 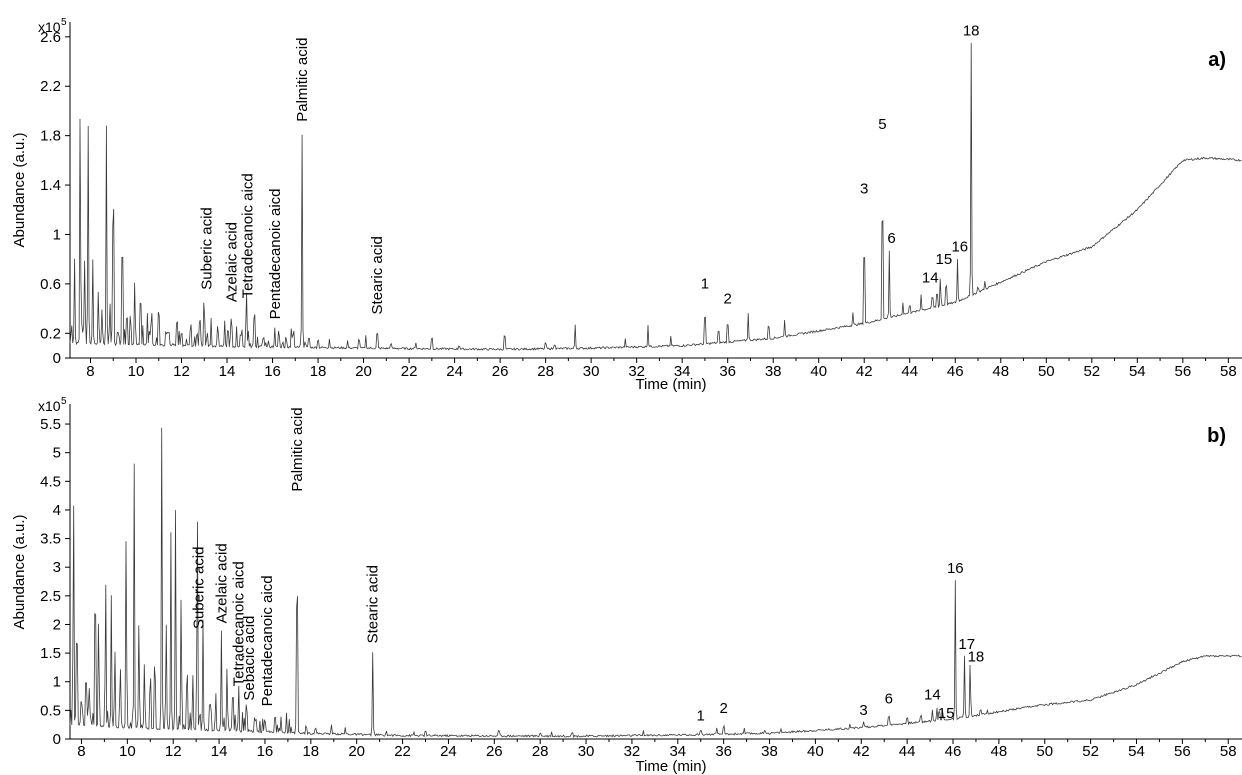 I want to click on peak-number-label: 17, so click(x=966, y=644).